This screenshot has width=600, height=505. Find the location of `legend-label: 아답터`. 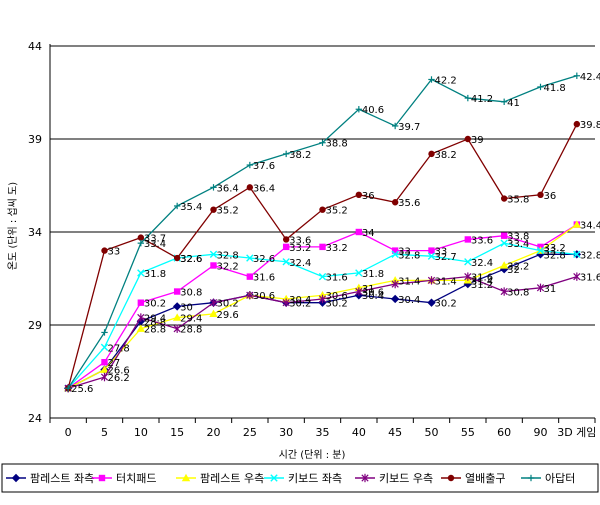

legend-label: 아답터 is located at coordinates (560, 478).